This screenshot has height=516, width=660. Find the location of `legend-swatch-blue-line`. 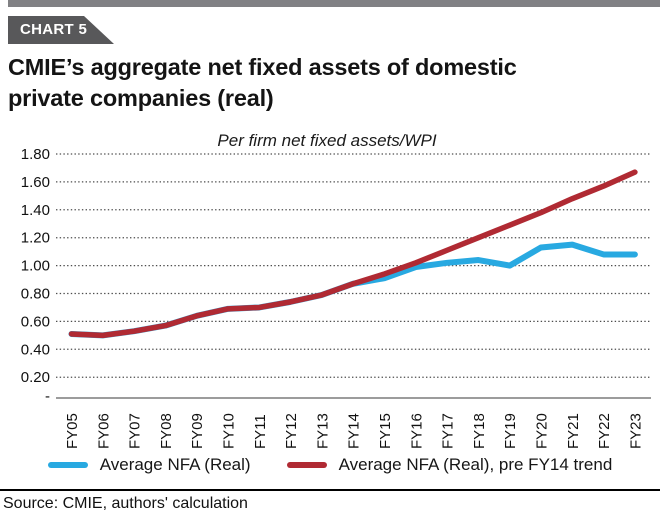

legend-swatch-blue-line is located at coordinates (67, 465).